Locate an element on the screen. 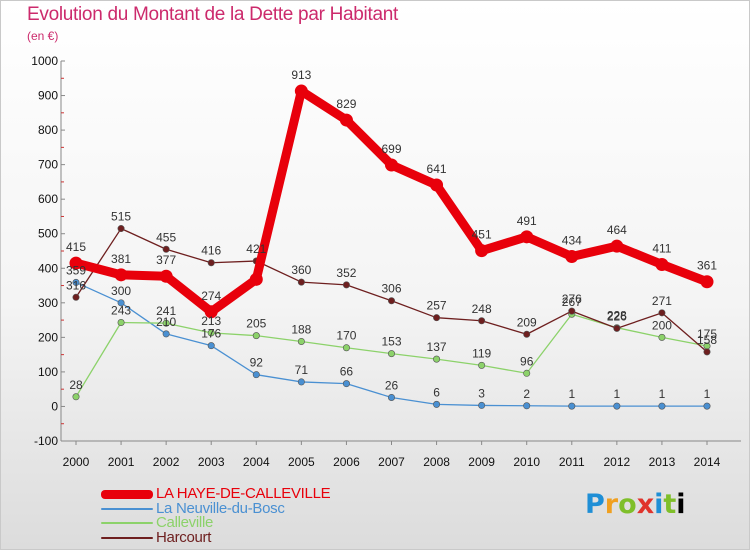 The width and height of the screenshot is (750, 550). chart-subtitle: (en €) is located at coordinates (43, 36).